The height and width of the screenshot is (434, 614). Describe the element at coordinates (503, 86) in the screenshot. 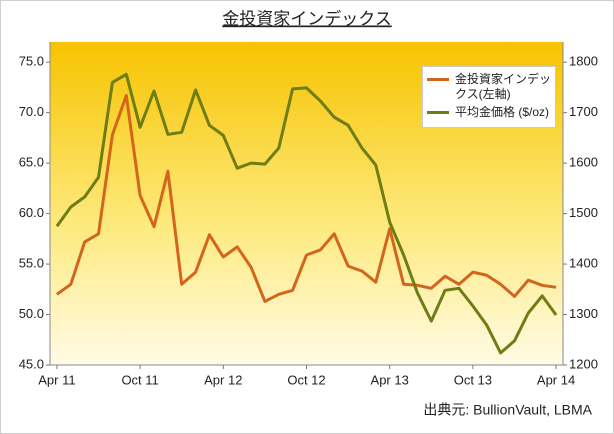

I see `legend-label: 金投資家インデックス(左軸)` at that location.